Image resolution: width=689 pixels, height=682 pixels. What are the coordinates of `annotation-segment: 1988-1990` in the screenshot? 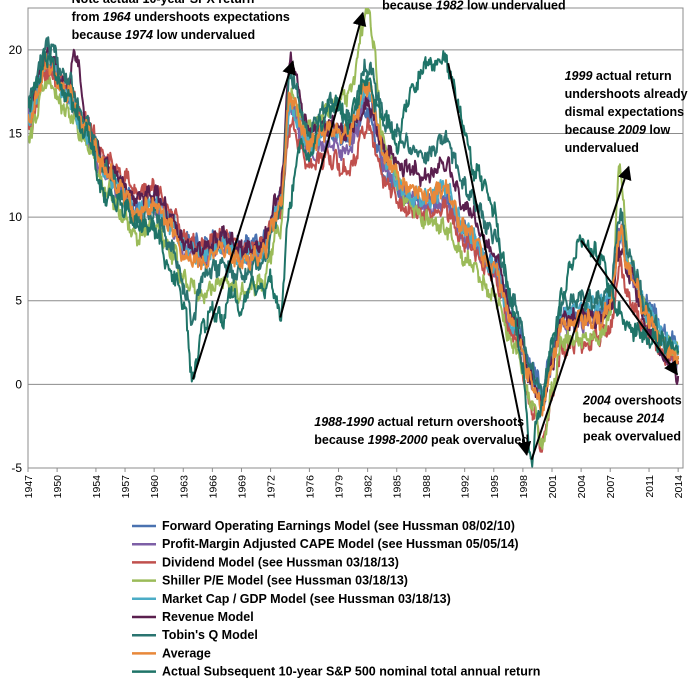 It's located at (344, 422).